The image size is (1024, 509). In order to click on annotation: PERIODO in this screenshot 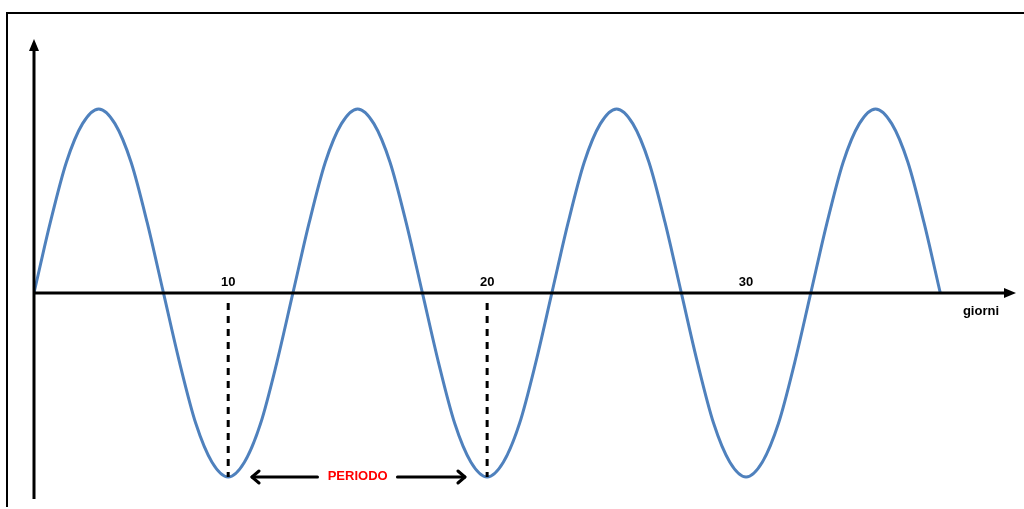, I will do `click(357, 476)`.